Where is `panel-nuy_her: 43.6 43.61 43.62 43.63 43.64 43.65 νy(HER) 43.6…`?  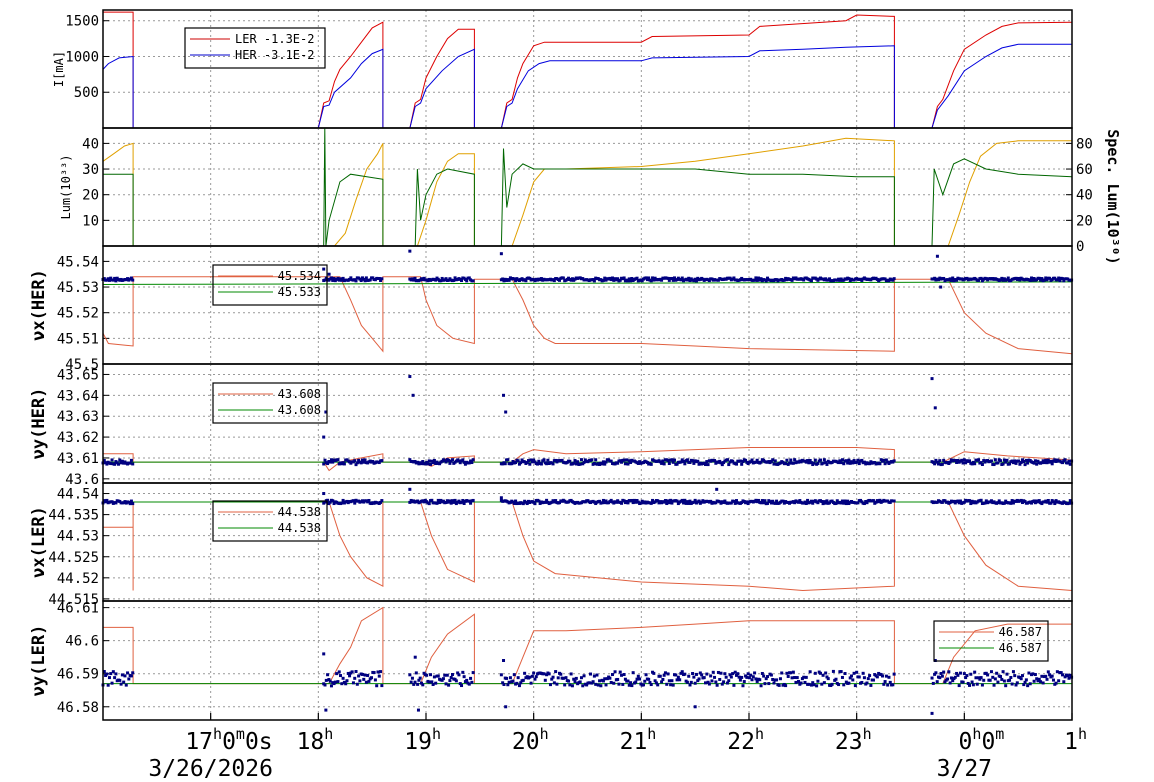 panel-nuy_her: 43.6 43.61 43.62 43.63 43.64 43.65 νy(HER) 43.6… is located at coordinates (551, 425).